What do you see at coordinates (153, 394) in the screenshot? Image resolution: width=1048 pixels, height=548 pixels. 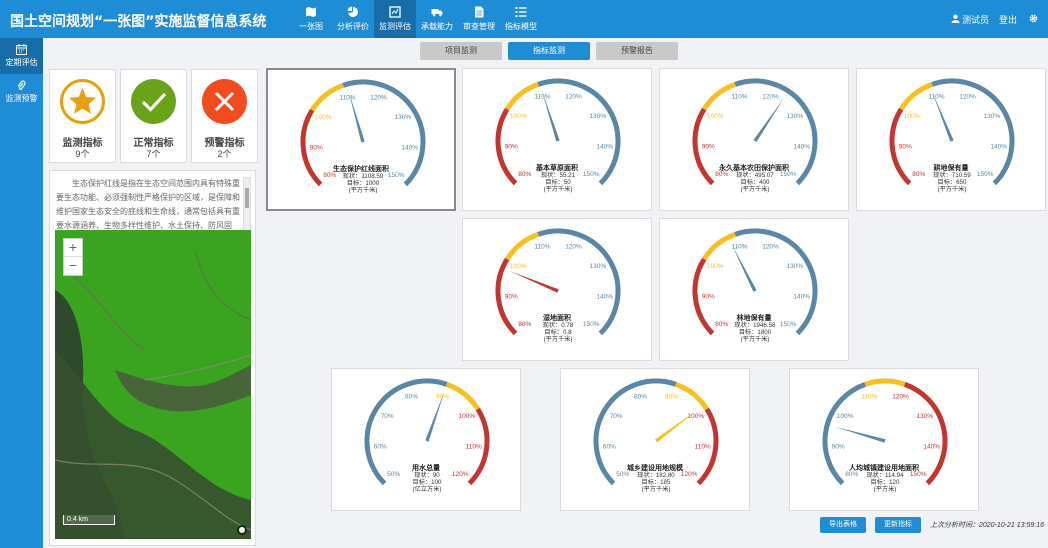 I see `map-imagery` at bounding box center [153, 394].